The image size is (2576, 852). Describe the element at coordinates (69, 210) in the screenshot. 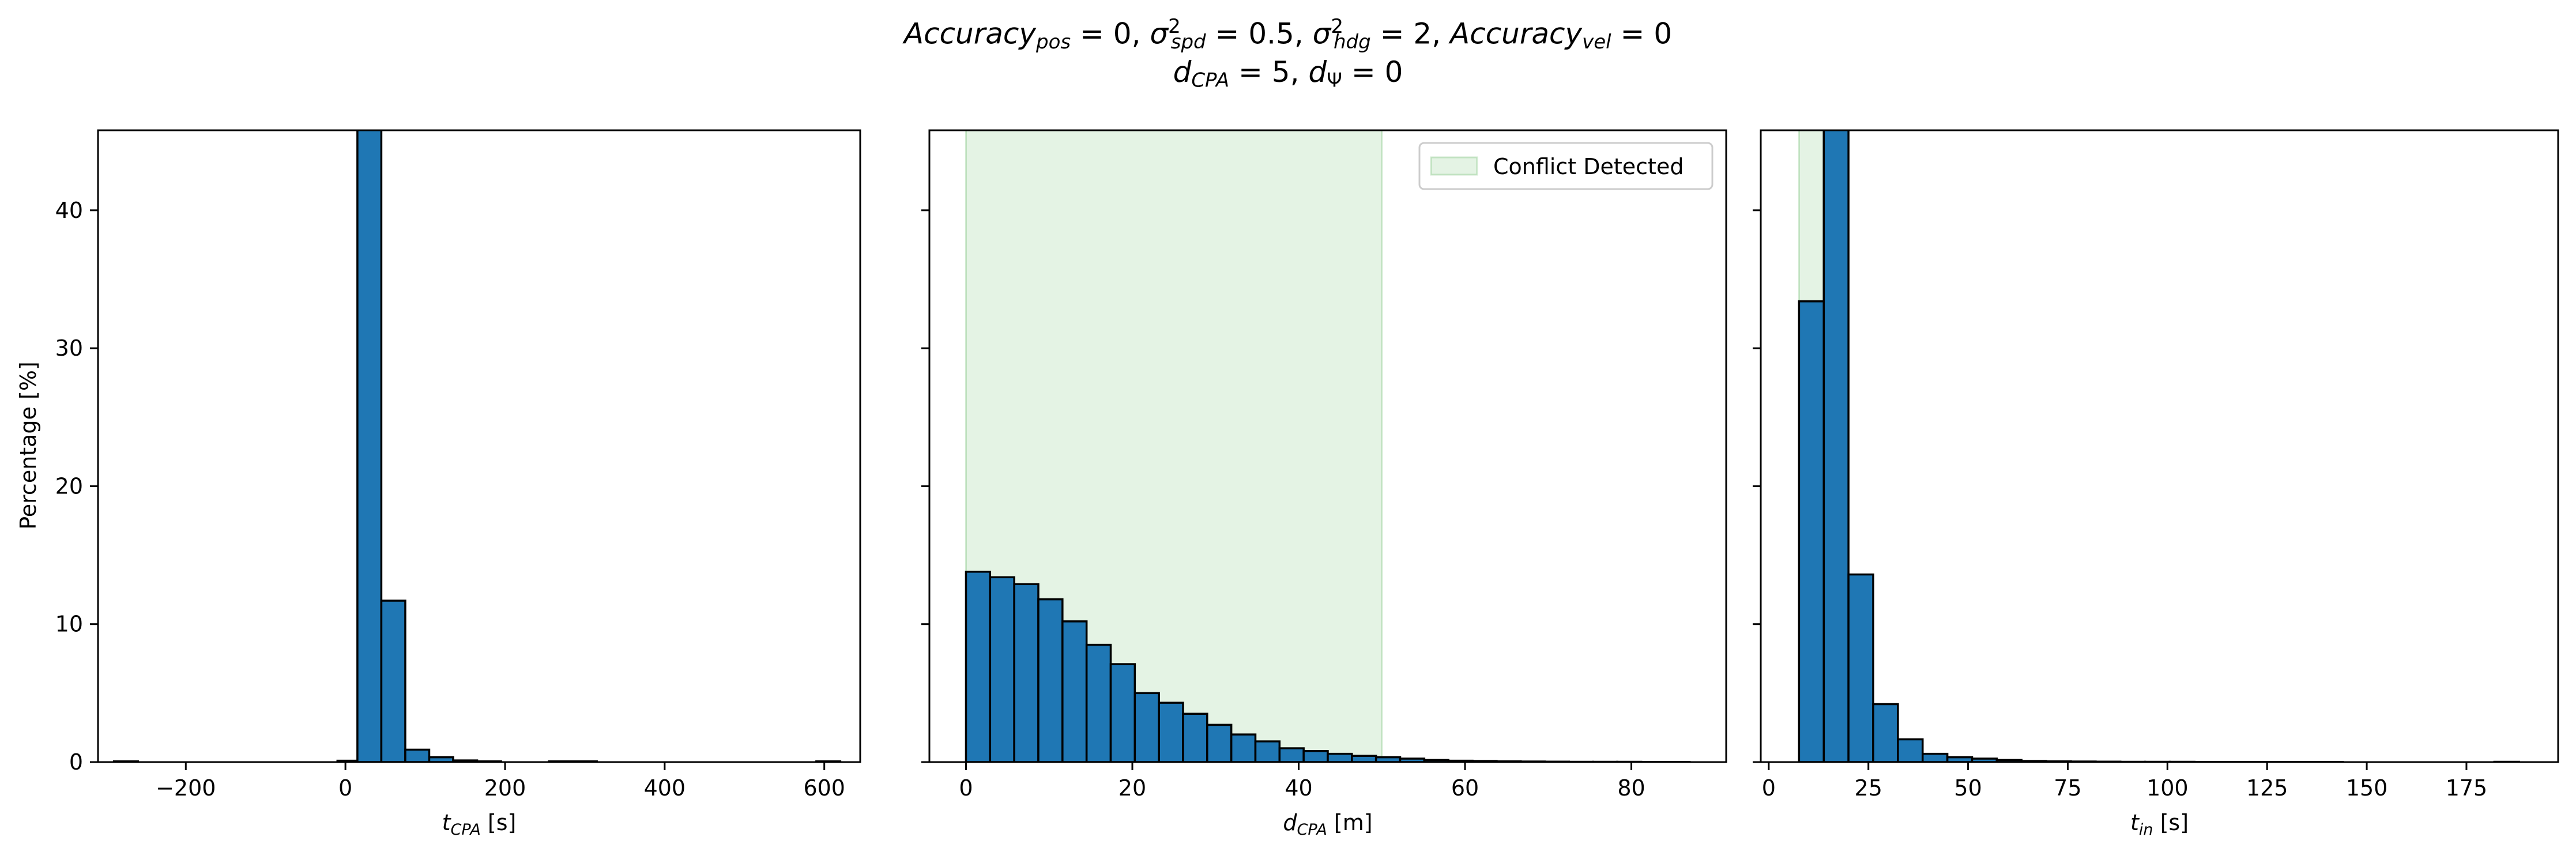

I see `y-tick-label: 40` at that location.